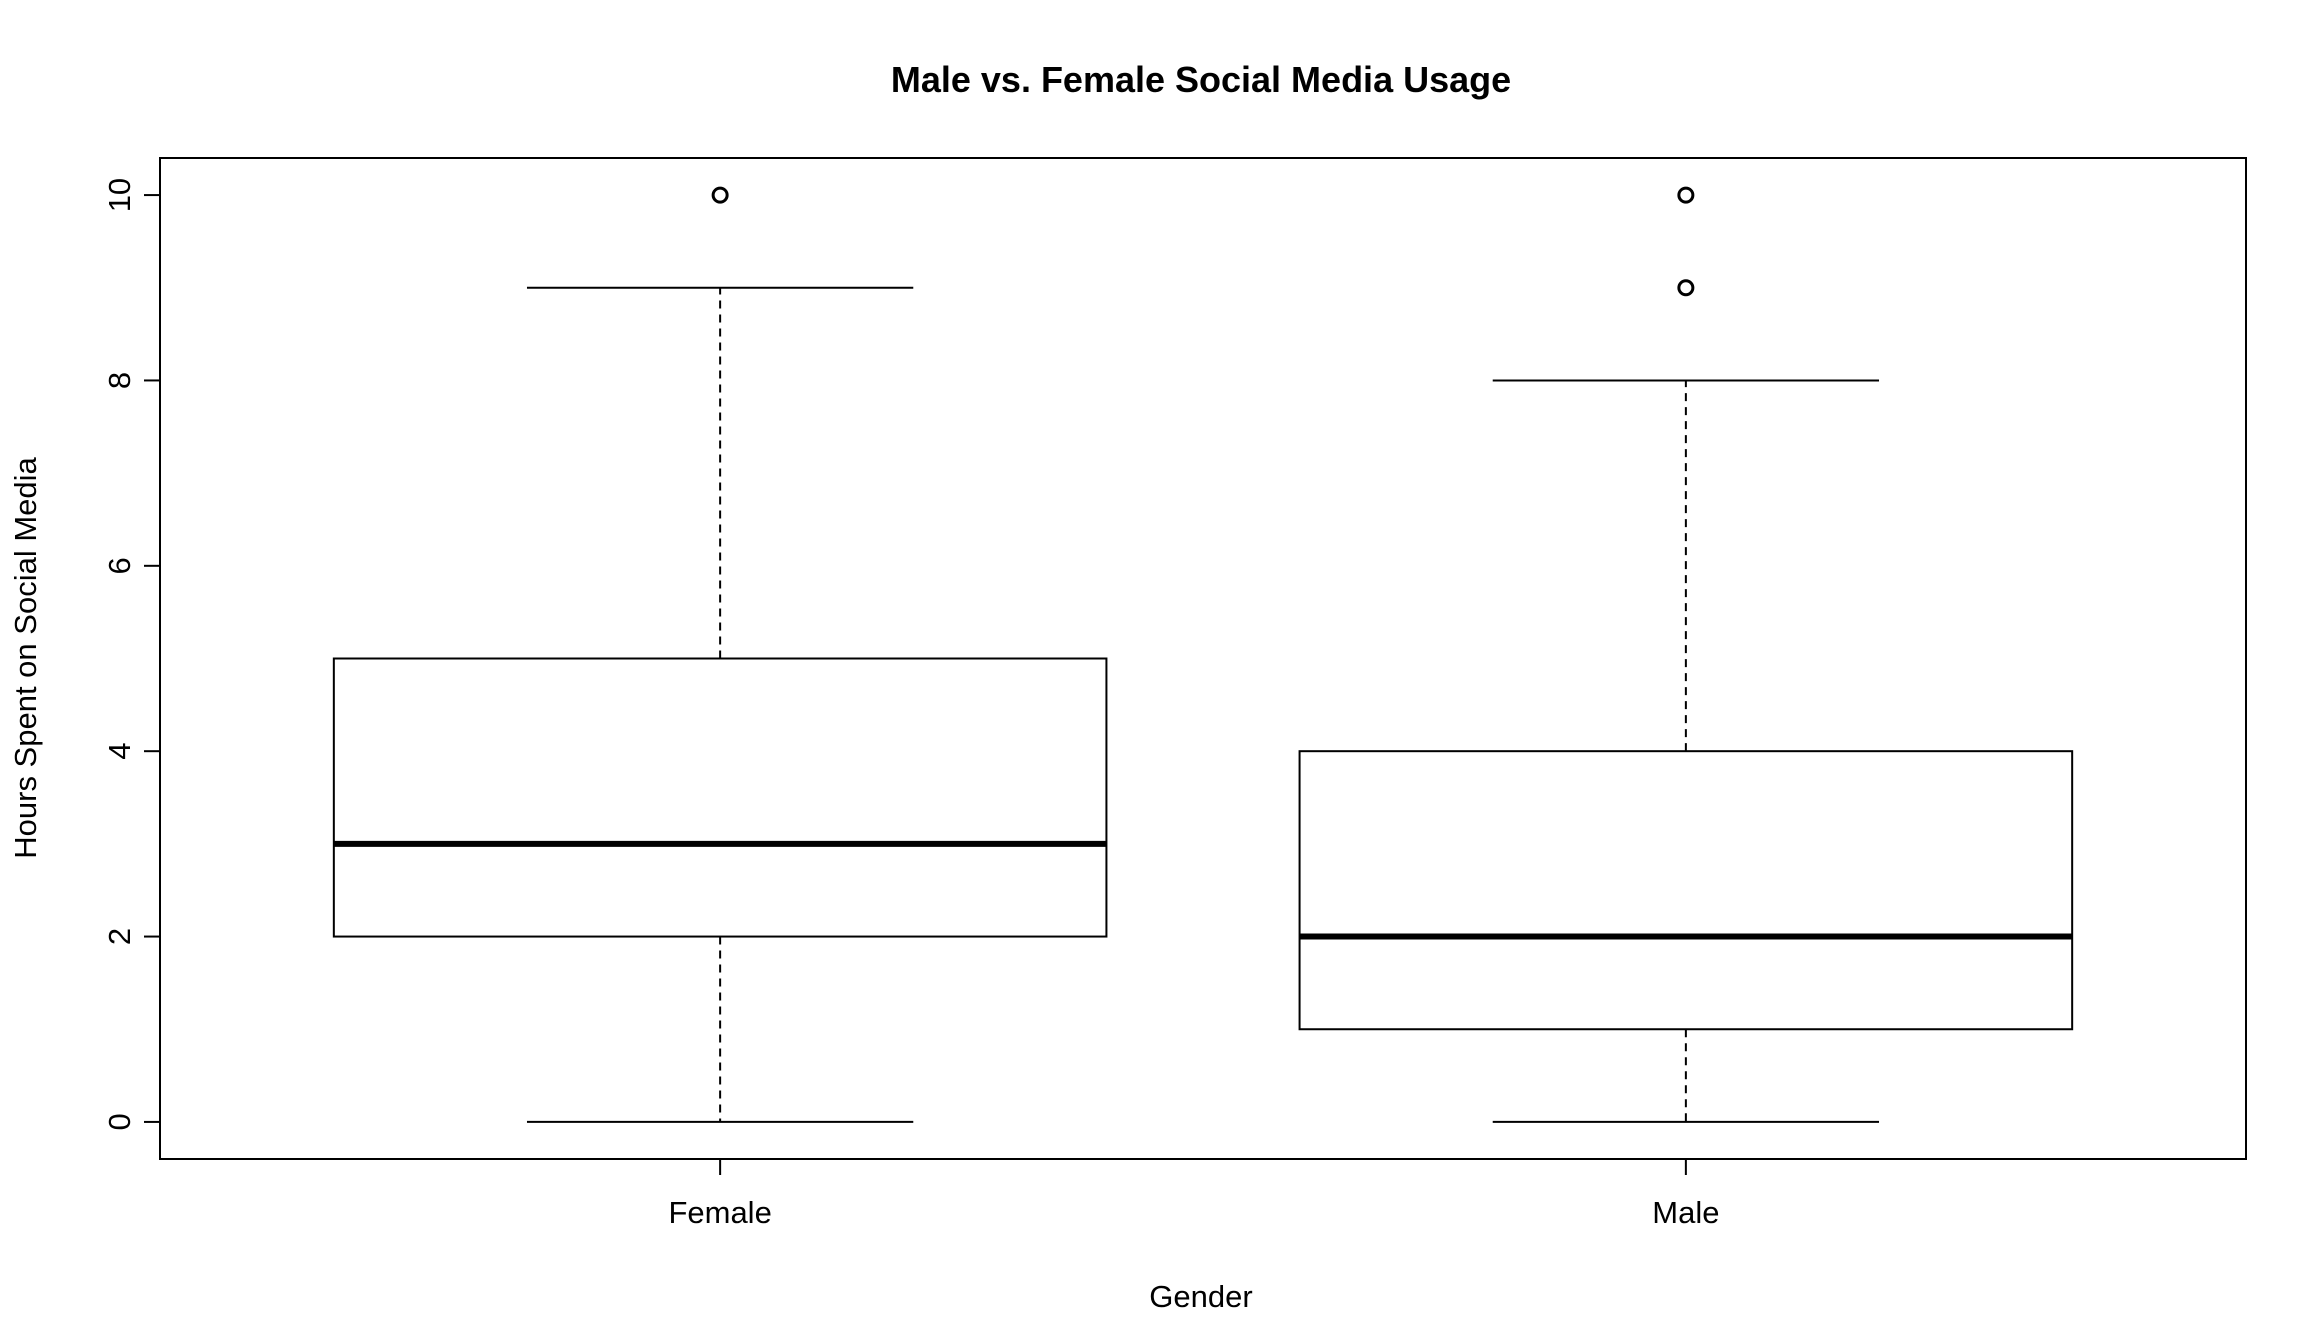 This screenshot has width=2304, height=1344. What do you see at coordinates (25, 657) in the screenshot?
I see `y-axis-label: Hours Spent on Social Media` at bounding box center [25, 657].